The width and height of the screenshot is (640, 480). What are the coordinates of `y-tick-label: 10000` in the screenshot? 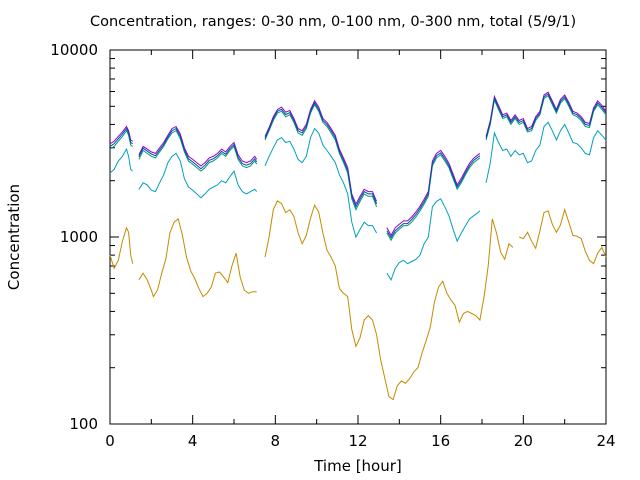 It's located at (74, 50).